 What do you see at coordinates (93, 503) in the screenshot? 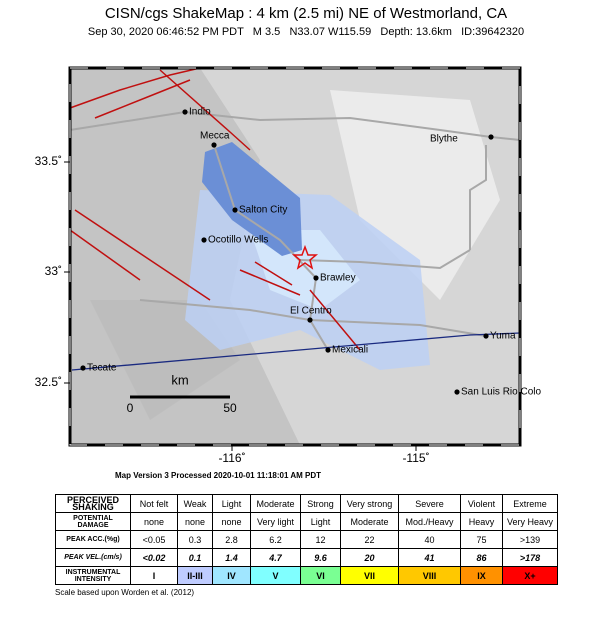
I see `legend-row-label: PERCEIVED SHAKING` at bounding box center [93, 503].